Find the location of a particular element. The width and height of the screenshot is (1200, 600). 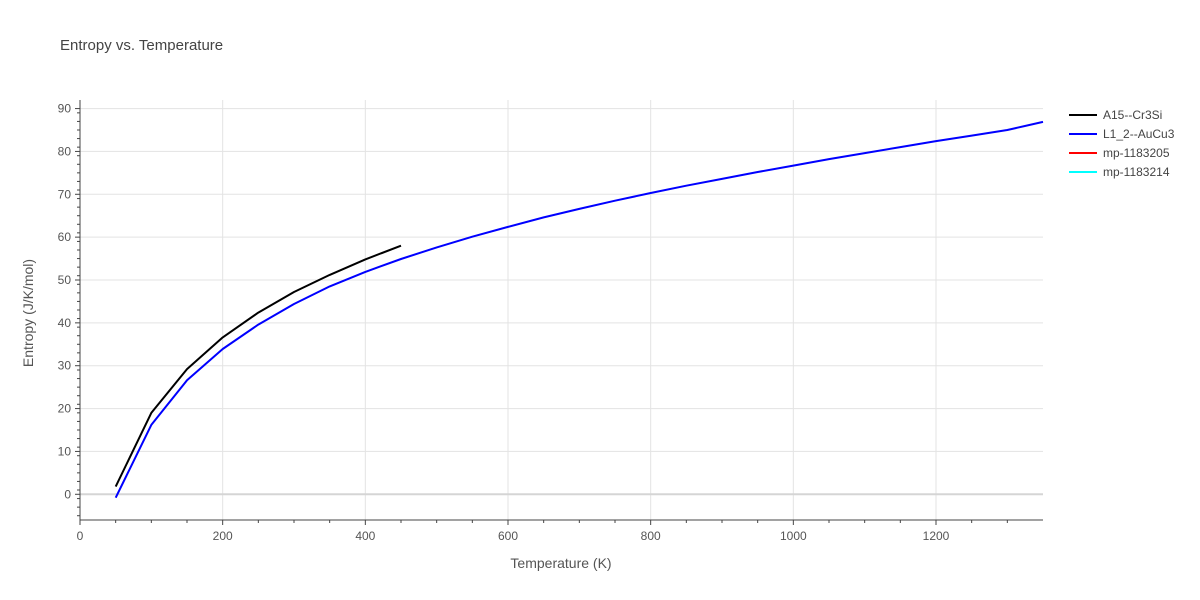

y-tick-label: 30 is located at coordinates (65, 366).